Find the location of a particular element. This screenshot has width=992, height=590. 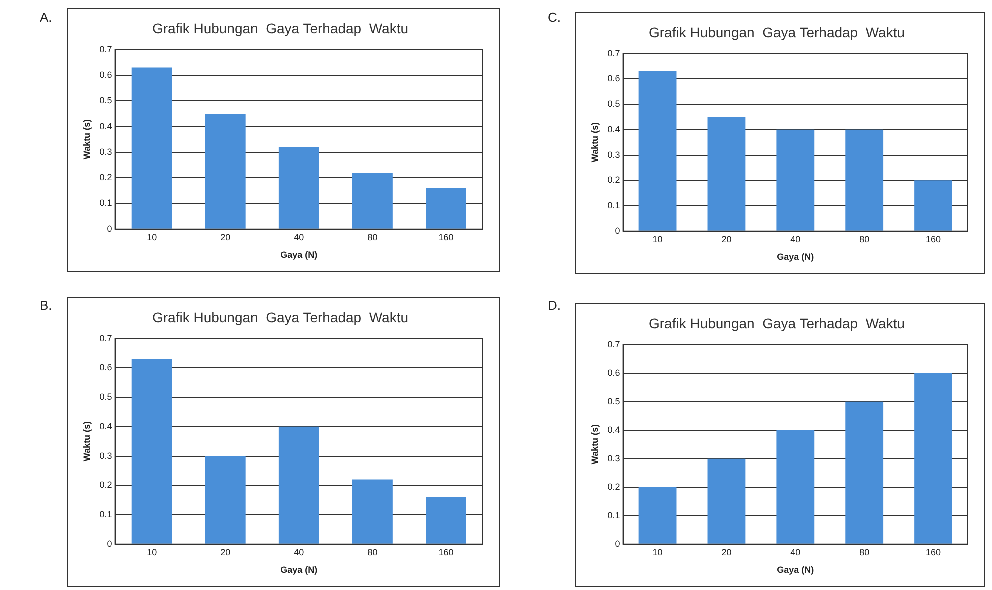

text: A. is located at coordinates (46, 17).